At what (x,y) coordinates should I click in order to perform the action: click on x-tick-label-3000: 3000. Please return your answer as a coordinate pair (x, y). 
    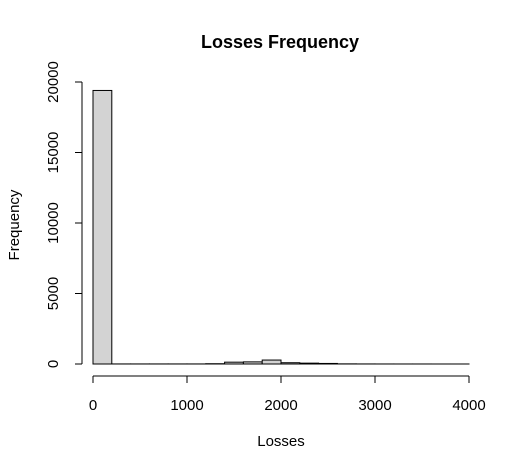
    Looking at the image, I should click on (374, 405).